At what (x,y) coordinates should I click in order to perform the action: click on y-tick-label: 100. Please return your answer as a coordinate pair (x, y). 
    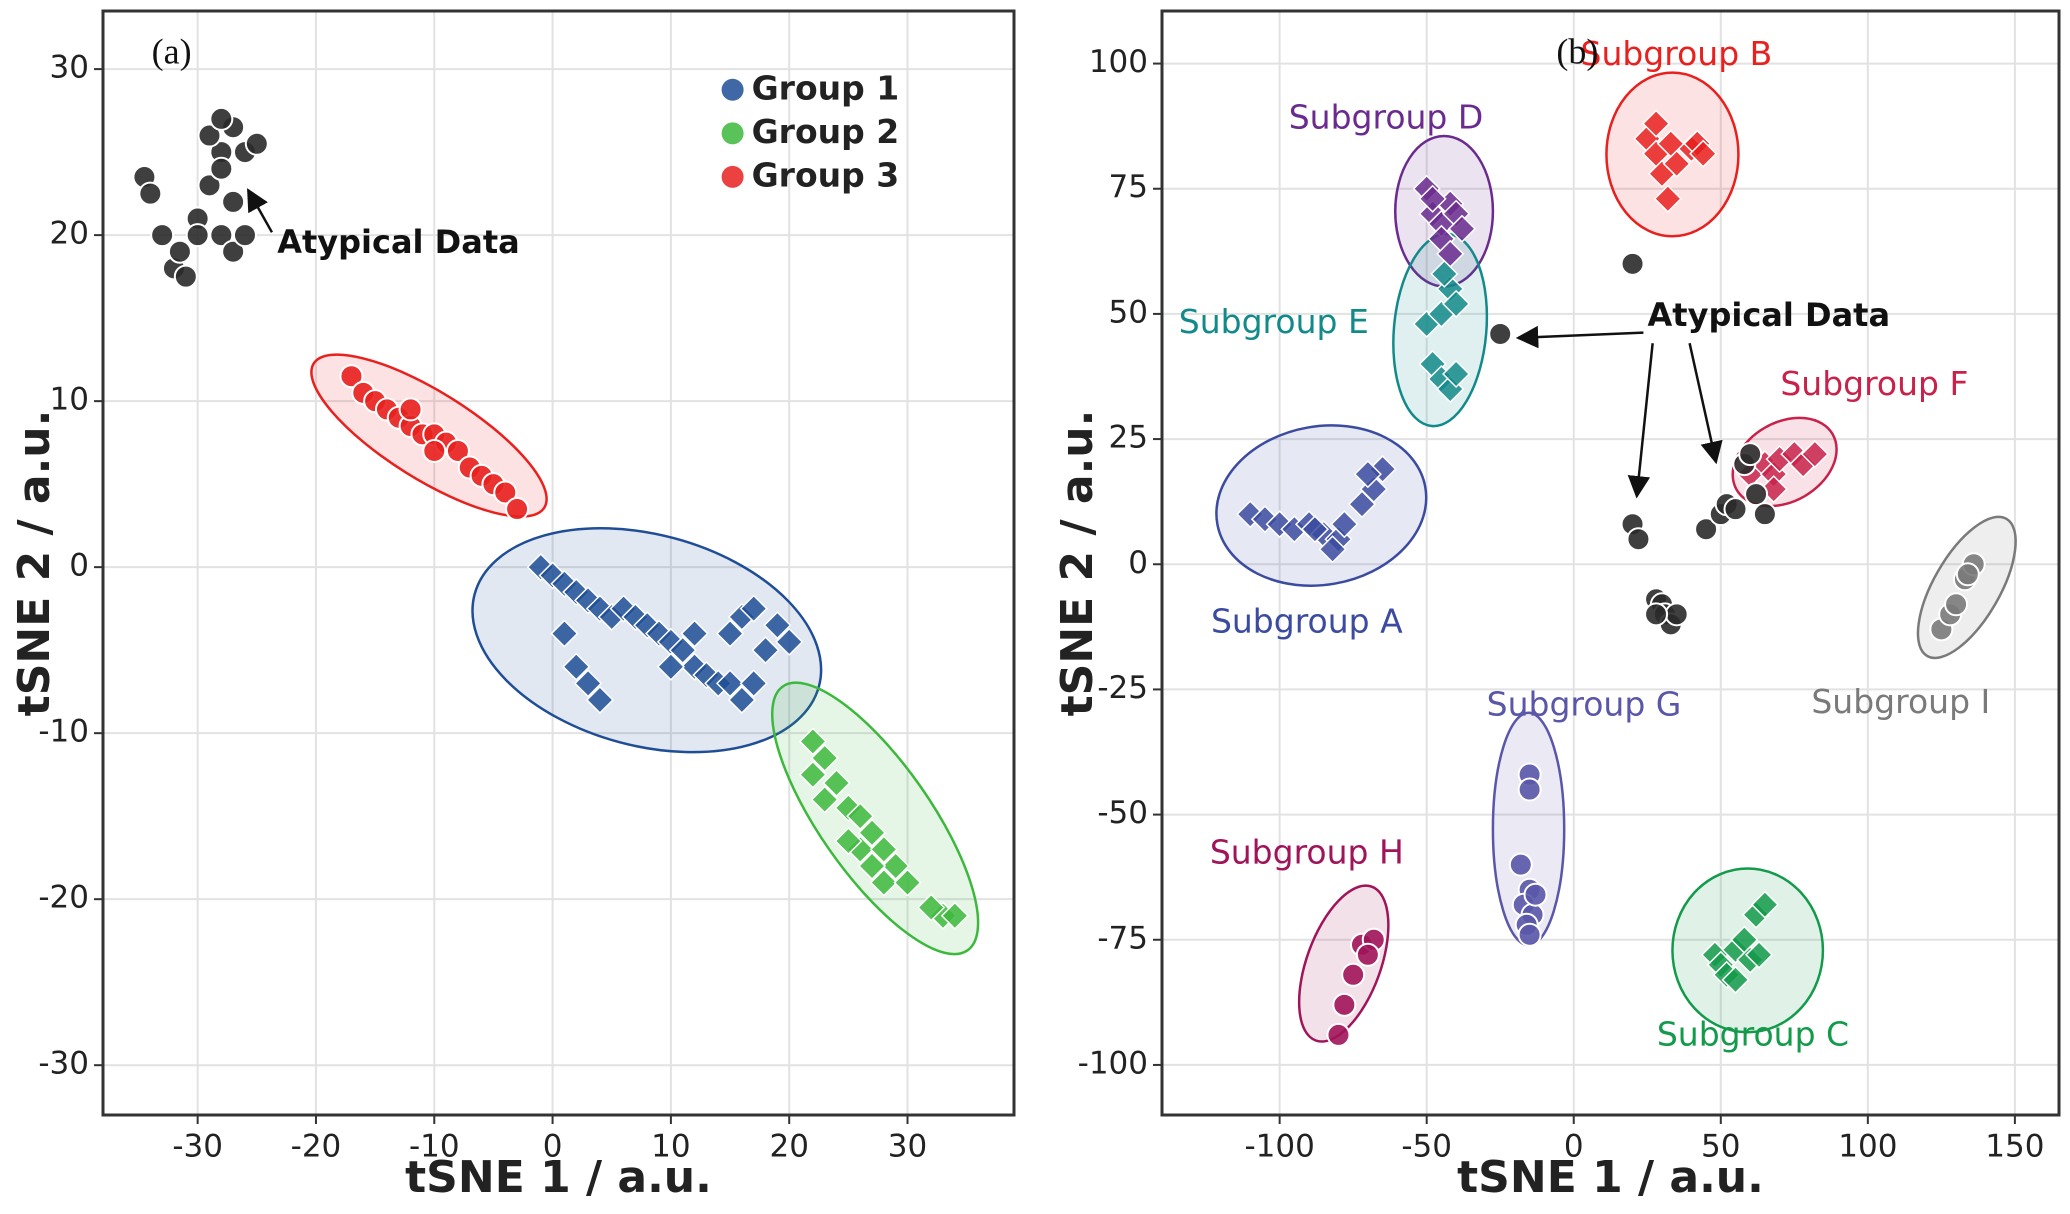
    Looking at the image, I should click on (1118, 62).